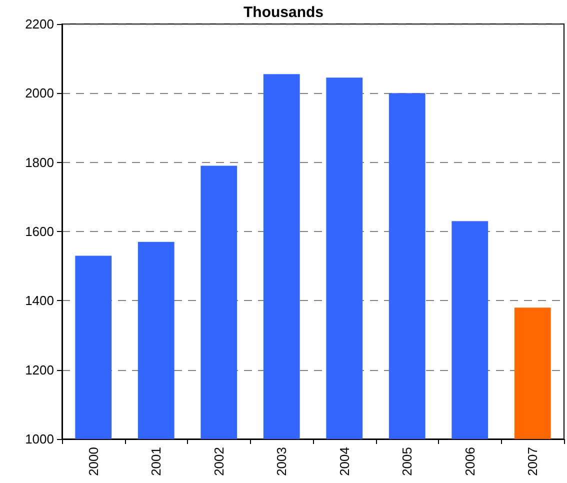 The image size is (567, 483). I want to click on x-tick-label: 2003, so click(282, 461).